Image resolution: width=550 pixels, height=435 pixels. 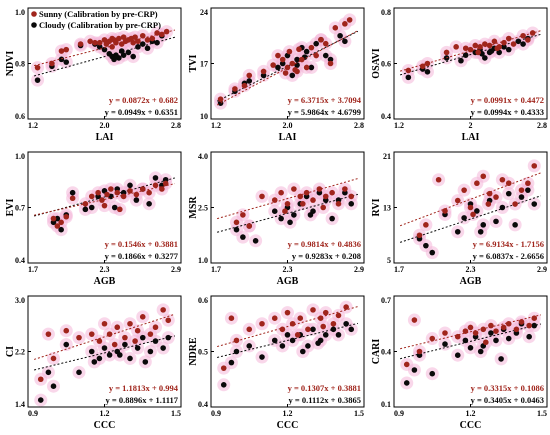 I want to click on y-tick-label: 1.0, so click(x=20, y=156).